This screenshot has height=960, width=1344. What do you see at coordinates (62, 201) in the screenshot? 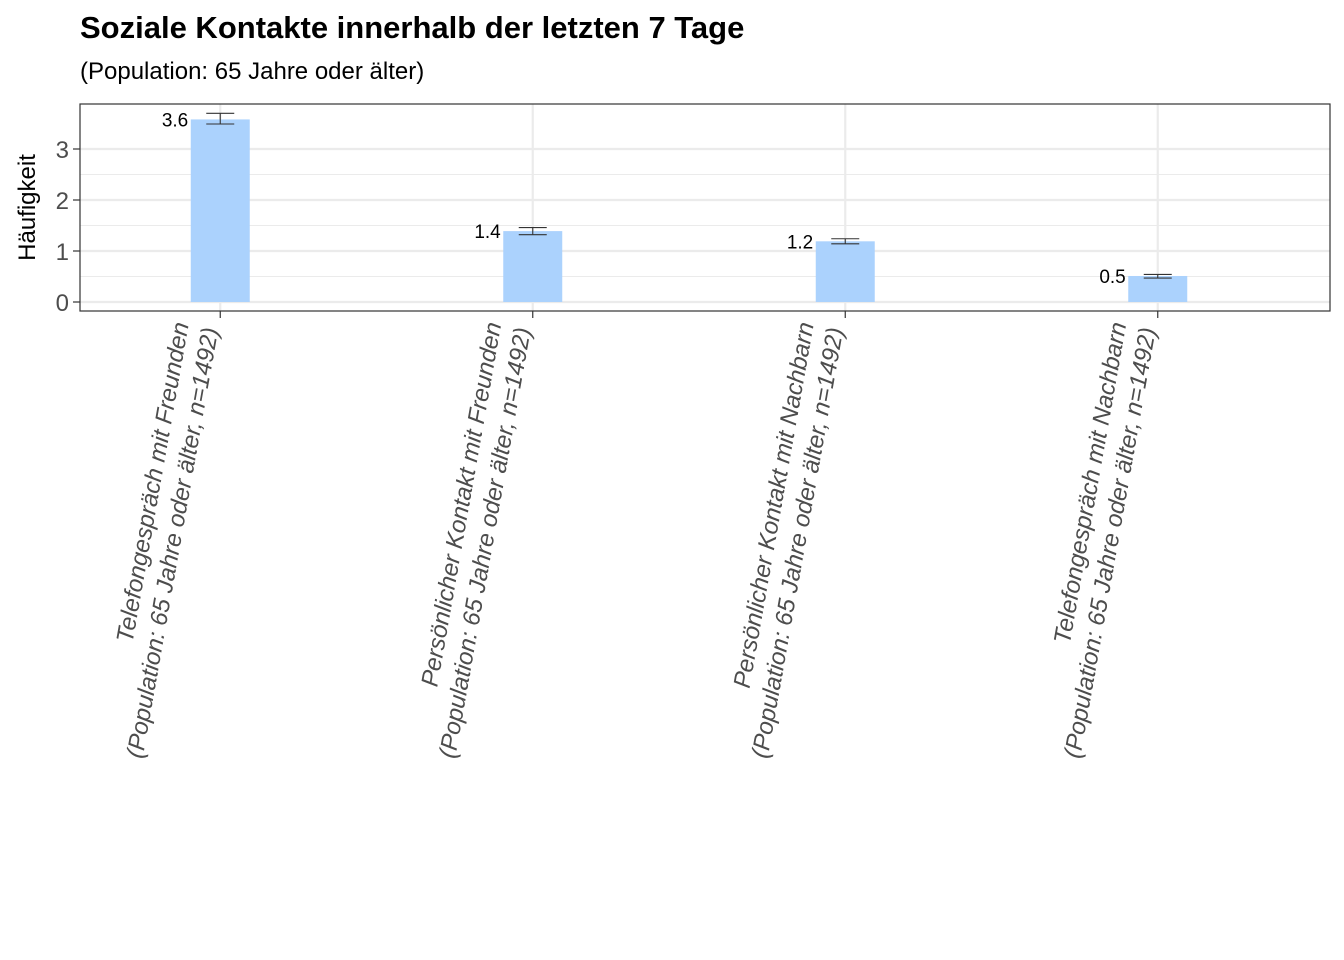
I see `y-tick-label: 2` at bounding box center [62, 201].